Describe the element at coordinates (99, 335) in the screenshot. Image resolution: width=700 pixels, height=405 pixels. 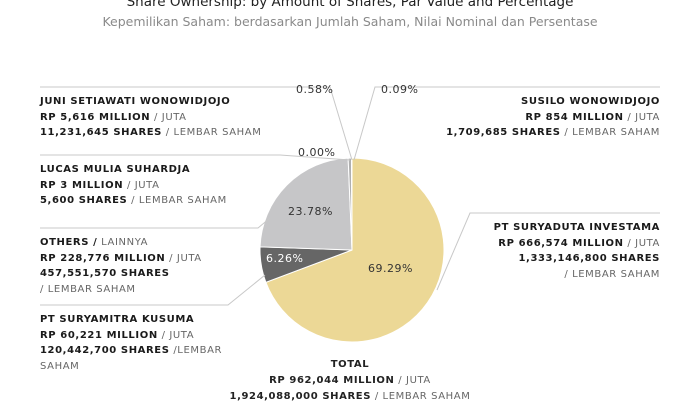
I see `suryamitra-value: RP 60,221 MILLION` at that location.